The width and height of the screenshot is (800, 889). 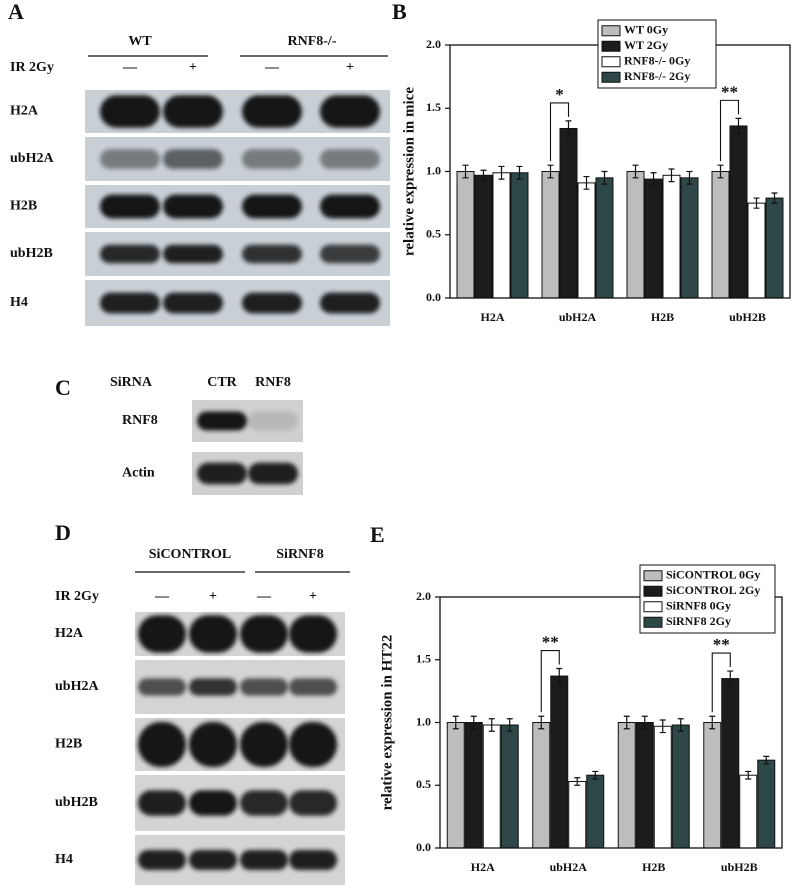 I want to click on panel-label: C, so click(x=63, y=387).